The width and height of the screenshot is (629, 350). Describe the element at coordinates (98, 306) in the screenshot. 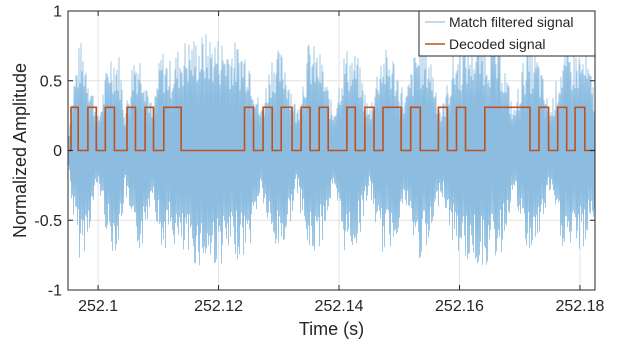

I see `x-tick-label: 252.1` at that location.